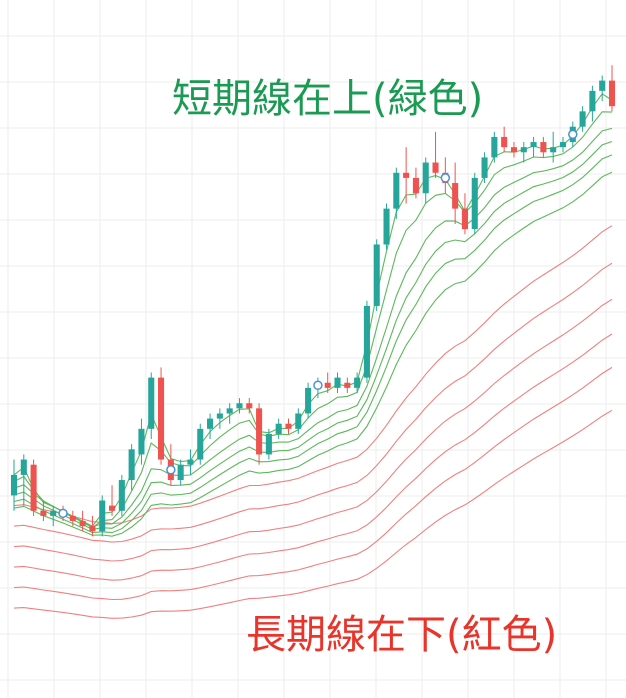  Describe the element at coordinates (402, 635) in the screenshot. I see `long-term-label: 長期線在下(紅色)` at that location.